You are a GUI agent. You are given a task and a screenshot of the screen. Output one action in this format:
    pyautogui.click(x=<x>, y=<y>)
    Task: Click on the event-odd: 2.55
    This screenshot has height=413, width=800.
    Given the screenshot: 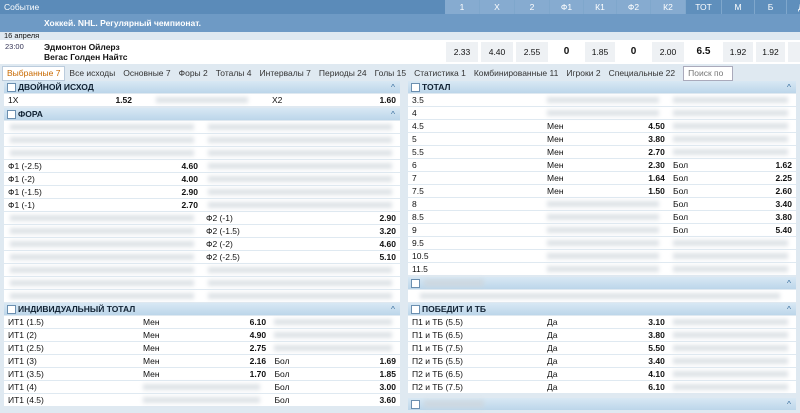 What is the action you would take?
    pyautogui.click(x=532, y=52)
    